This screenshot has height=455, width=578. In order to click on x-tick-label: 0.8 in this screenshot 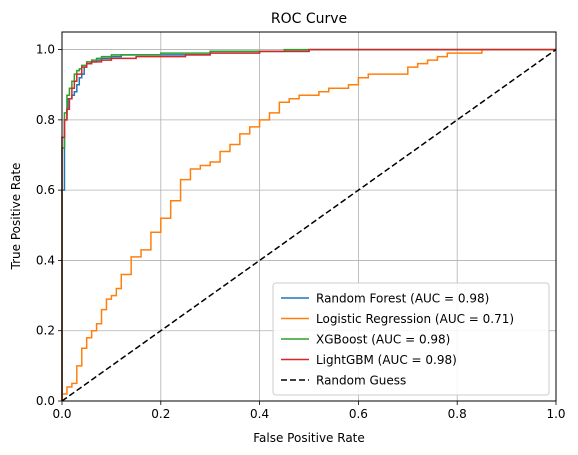, I will do `click(457, 414)`.